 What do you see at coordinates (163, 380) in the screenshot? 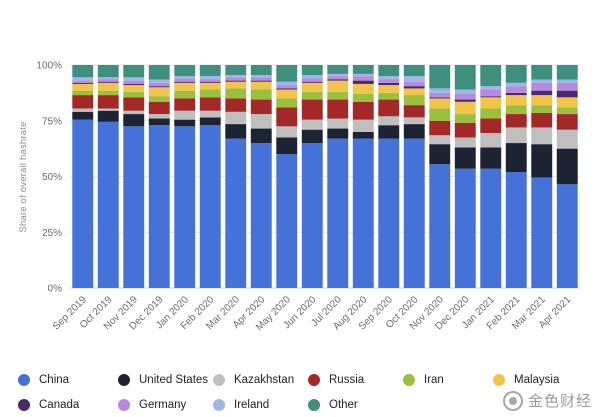
I see `legend-item-united-states: United States` at bounding box center [163, 380].